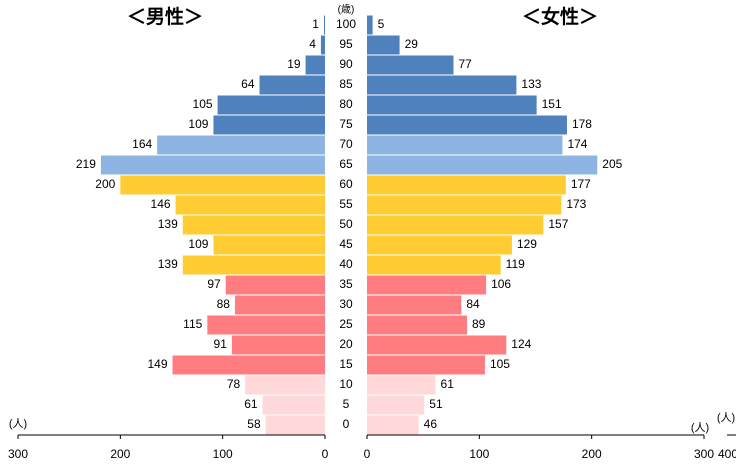  What do you see at coordinates (234, 384) in the screenshot?
I see `value-label: 78` at bounding box center [234, 384].